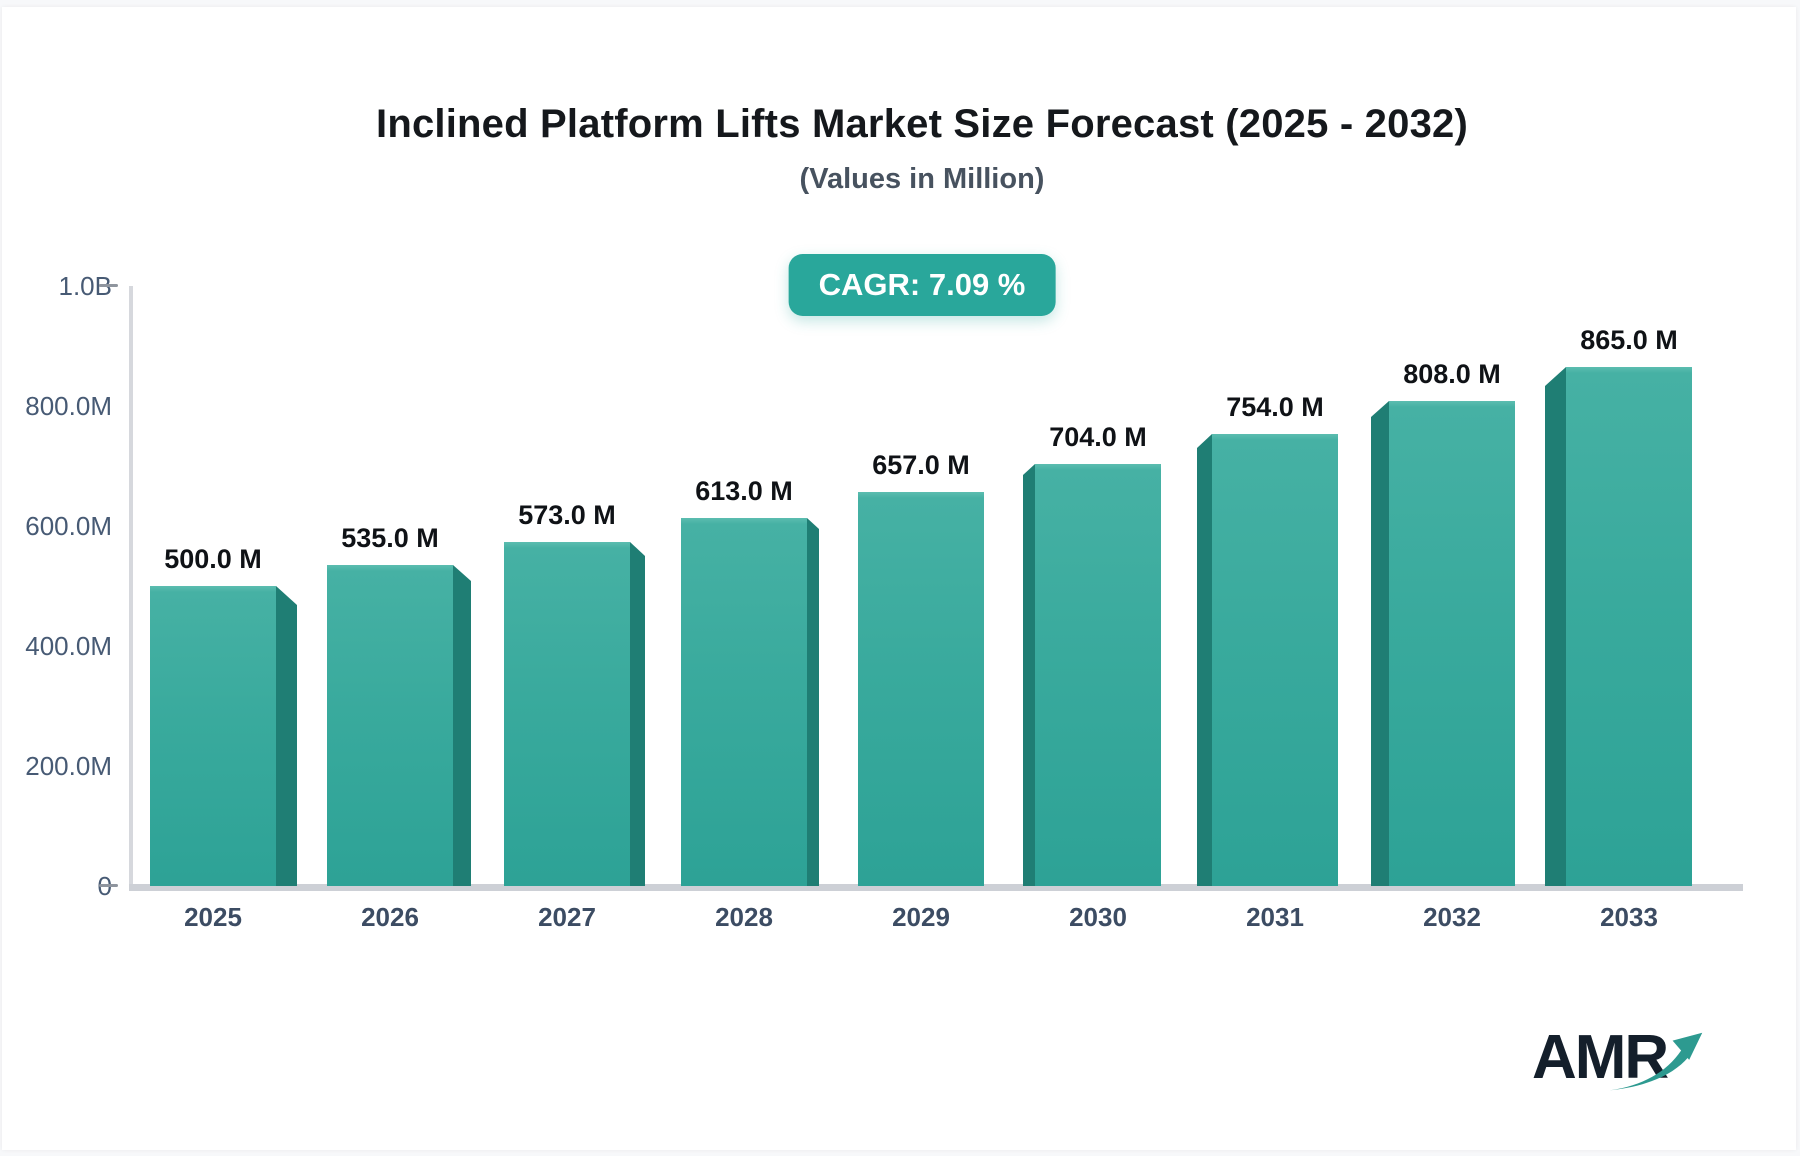  Describe the element at coordinates (390, 538) in the screenshot. I see `bar-value-label: 535.0 M` at that location.